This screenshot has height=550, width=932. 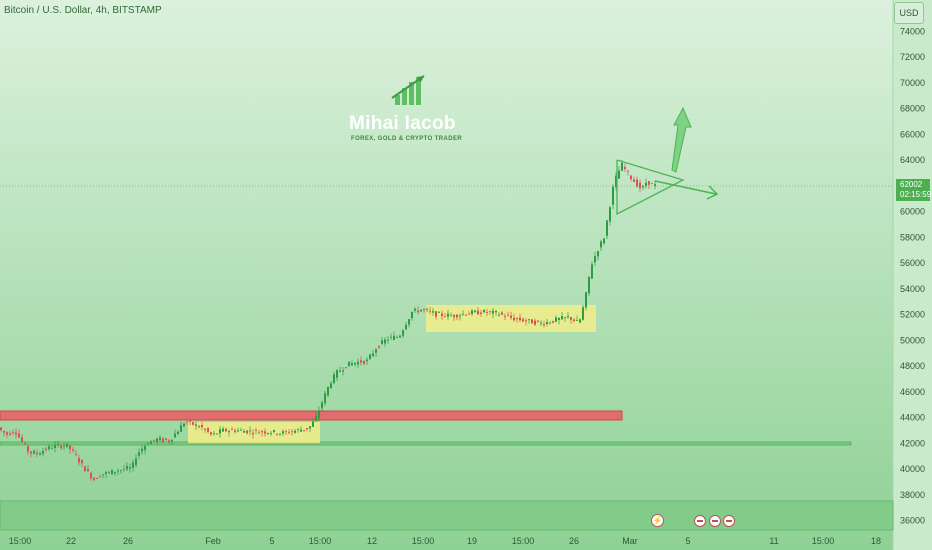 What do you see at coordinates (909, 13) in the screenshot?
I see `currency-button: USD` at bounding box center [909, 13].